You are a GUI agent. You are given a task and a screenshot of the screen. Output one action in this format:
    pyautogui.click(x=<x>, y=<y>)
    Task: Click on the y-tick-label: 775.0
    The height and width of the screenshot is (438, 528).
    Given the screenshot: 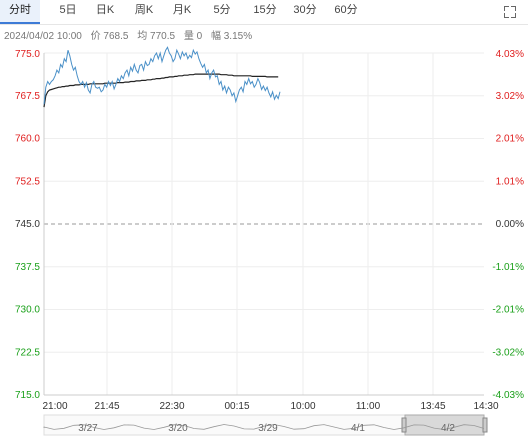 What is the action you would take?
    pyautogui.click(x=27, y=54)
    